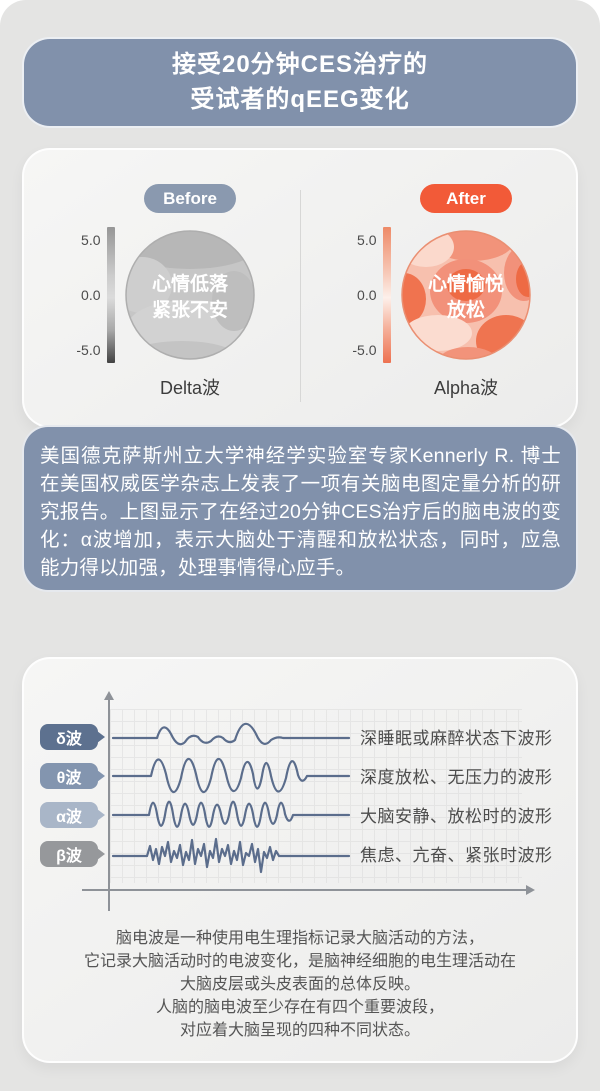  I want to click on after-scale-max: 5.0, so click(367, 240).